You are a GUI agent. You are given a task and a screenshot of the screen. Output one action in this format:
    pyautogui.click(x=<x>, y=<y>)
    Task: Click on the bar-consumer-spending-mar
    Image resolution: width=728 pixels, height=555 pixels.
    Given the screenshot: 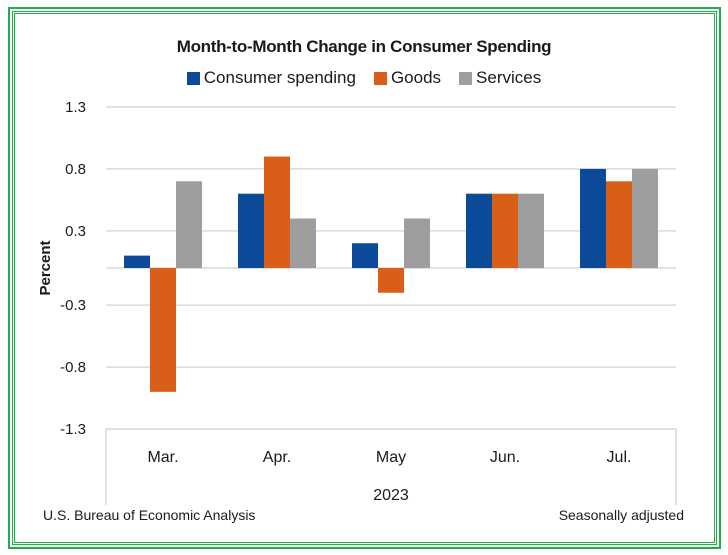 What is the action you would take?
    pyautogui.click(x=137, y=261)
    